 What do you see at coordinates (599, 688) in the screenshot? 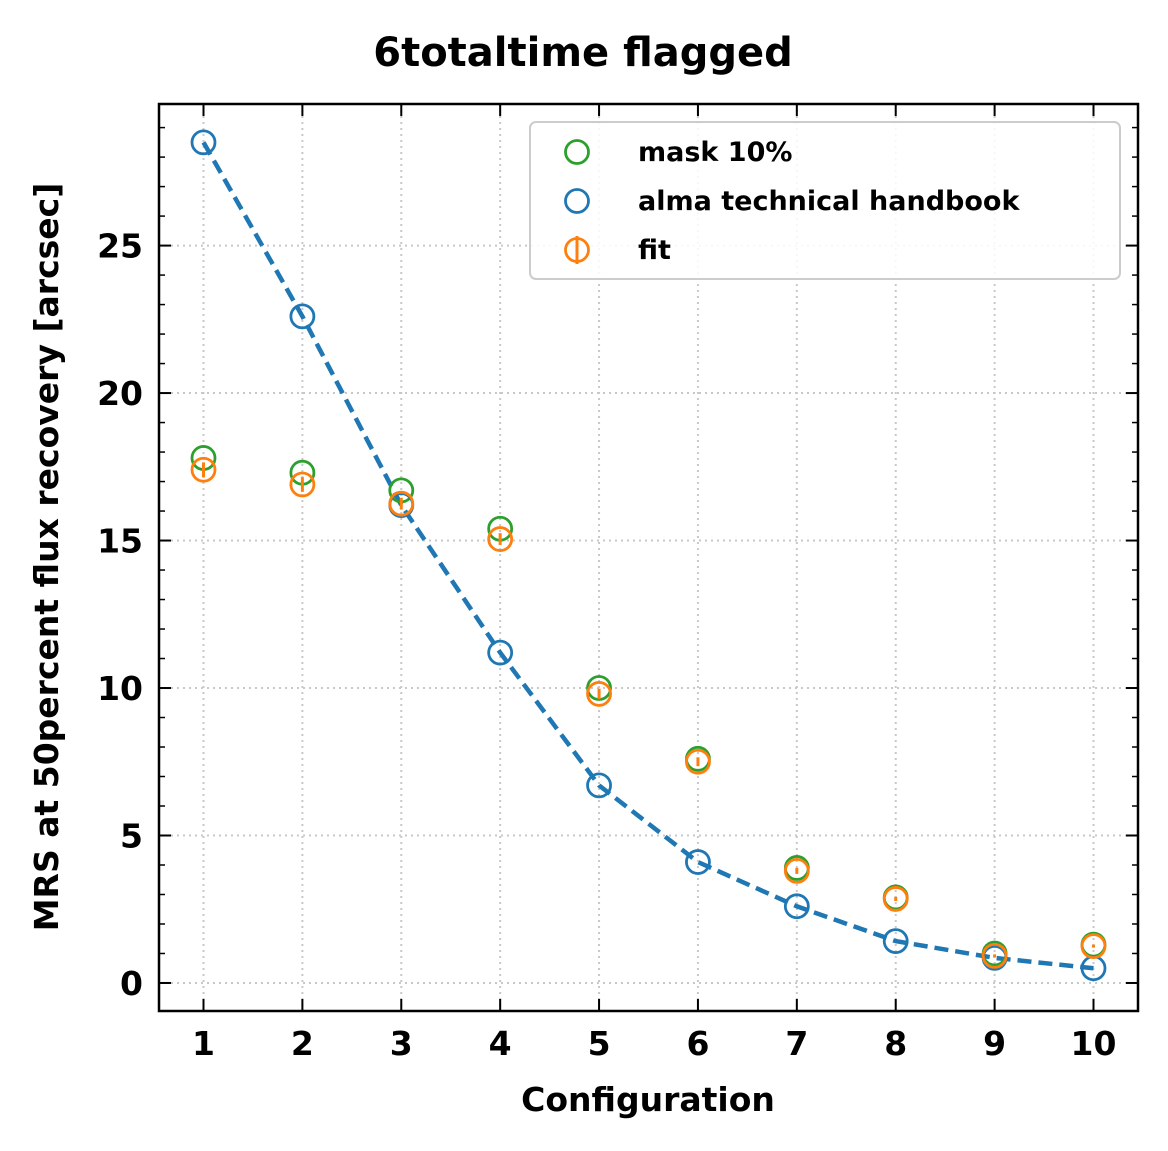
I see `mask-point` at bounding box center [599, 688].